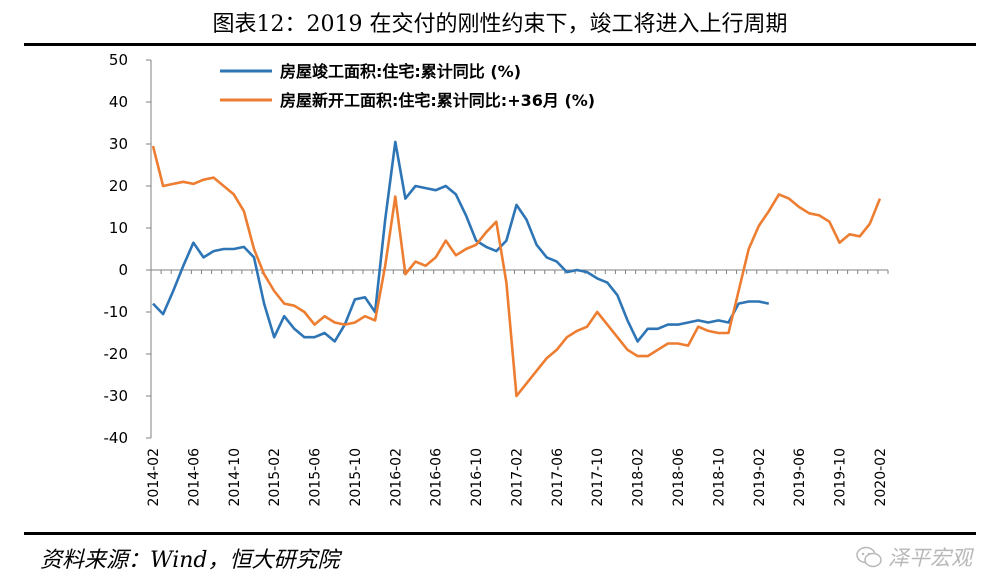  Describe the element at coordinates (800, 477) in the screenshot. I see `x-tick-label: 2019-06` at that location.